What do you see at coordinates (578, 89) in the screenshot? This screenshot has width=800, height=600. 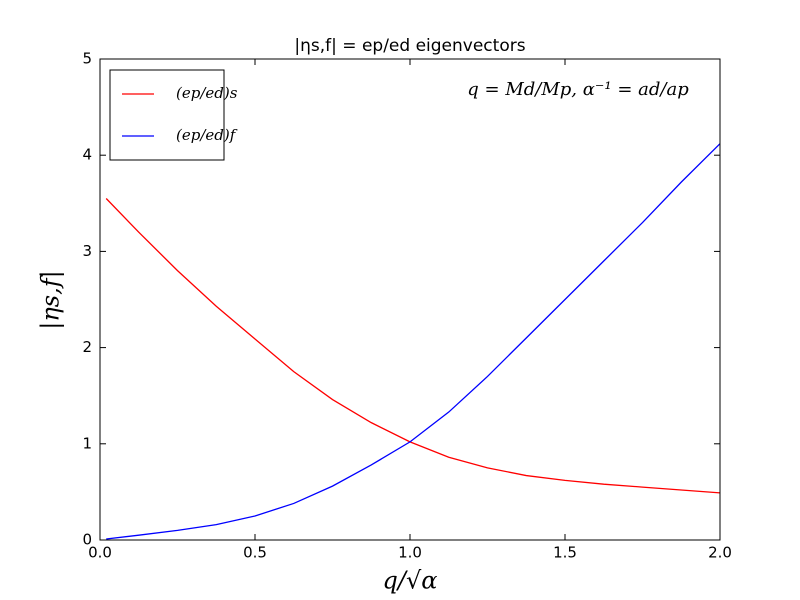 I see `annotation: q = Md/Mp, α⁻¹ = ad/ap` at bounding box center [578, 89].